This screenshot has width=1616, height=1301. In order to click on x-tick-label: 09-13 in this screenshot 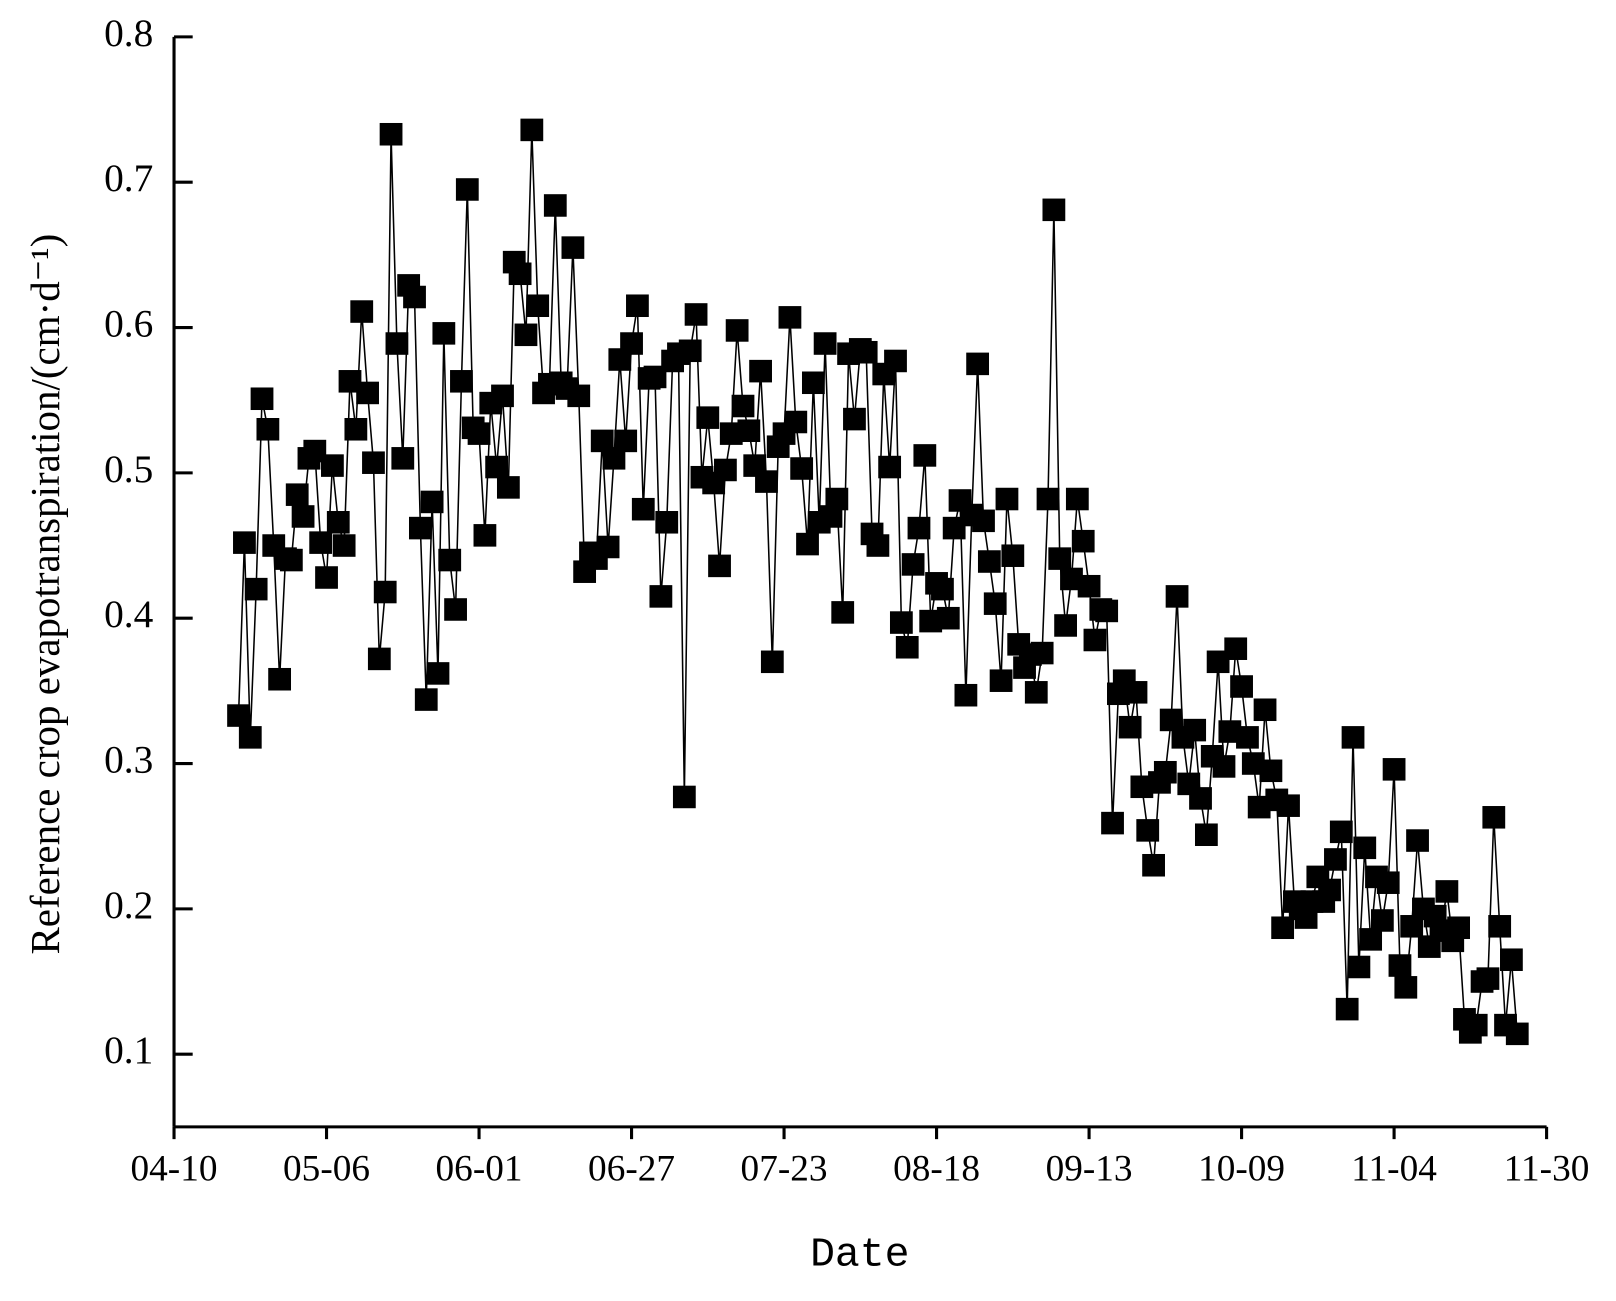, I will do `click(1089, 1169)`.